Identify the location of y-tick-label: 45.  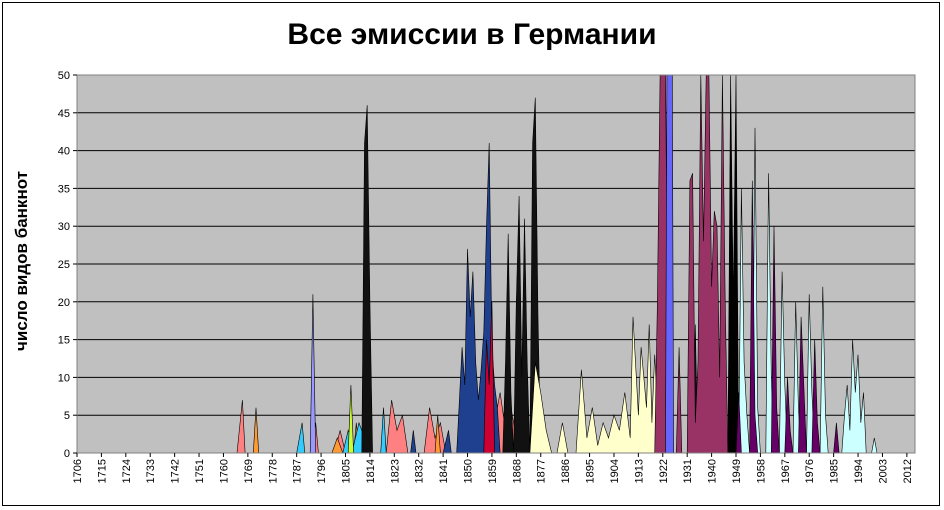
(64, 114).